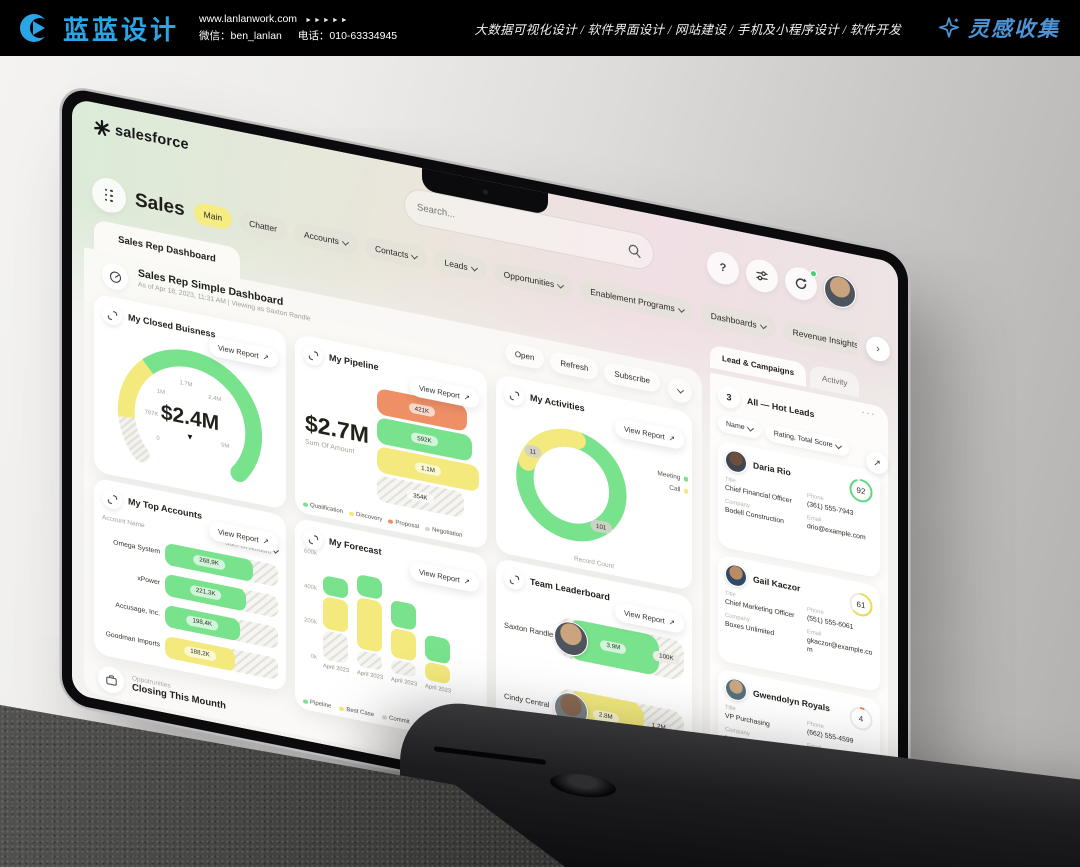 This screenshot has width=1080, height=867. Describe the element at coordinates (347, 36) in the screenshot. I see `phone-text: 电话：010-63334945` at that location.